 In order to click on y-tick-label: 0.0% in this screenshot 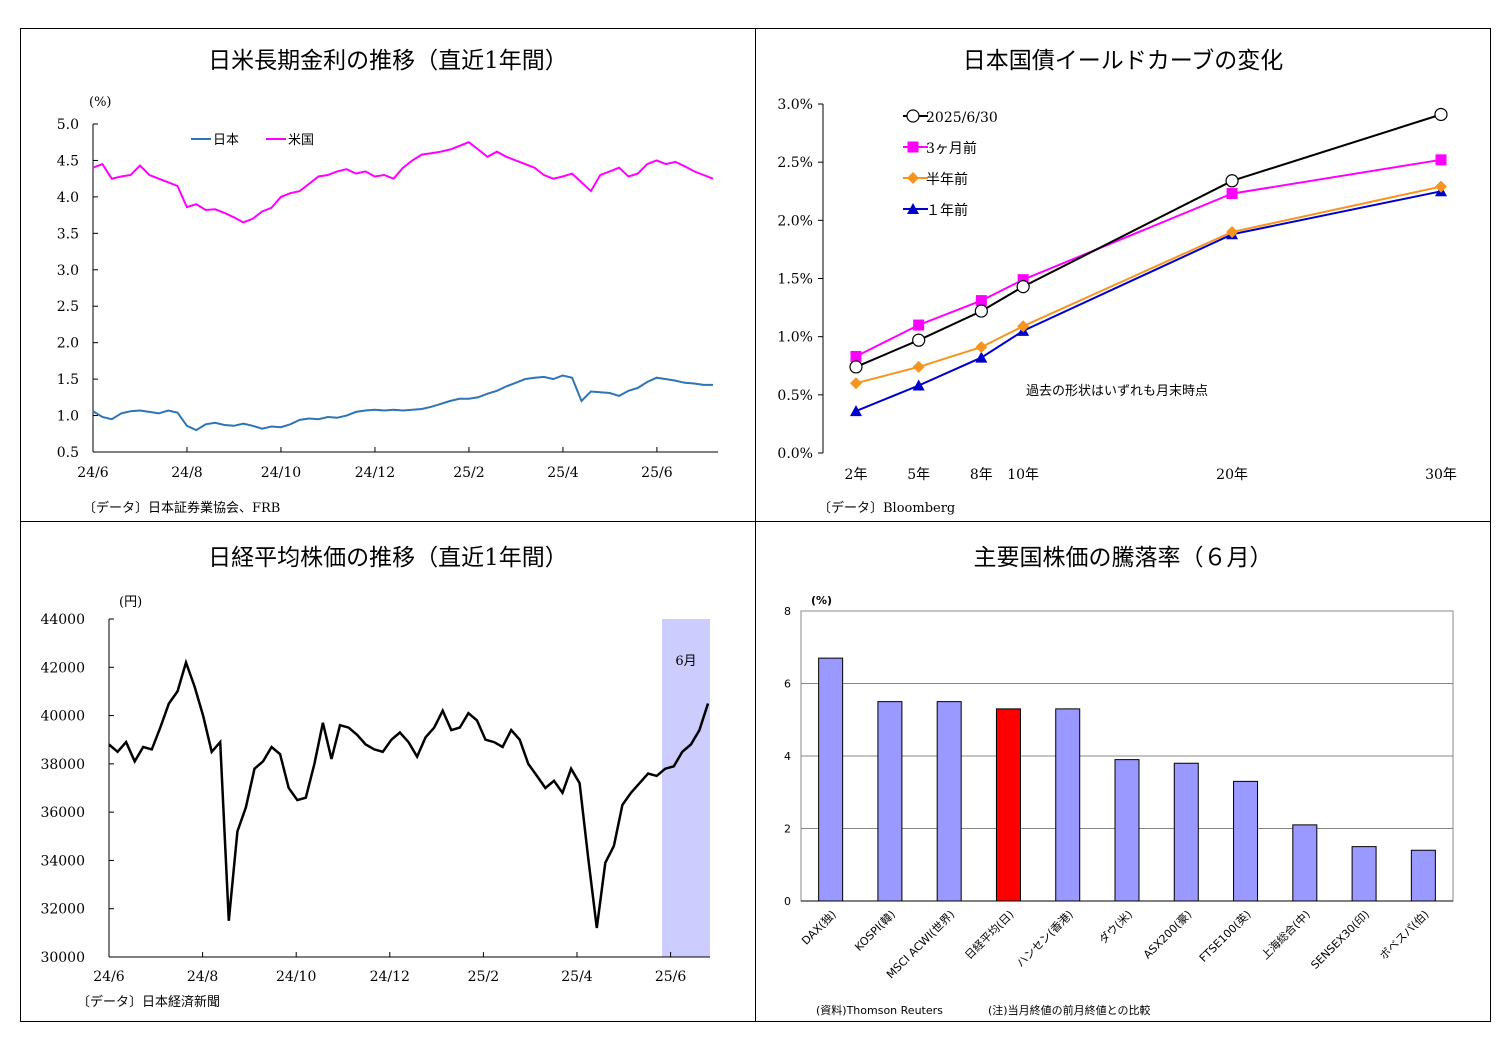, I will do `click(795, 454)`.